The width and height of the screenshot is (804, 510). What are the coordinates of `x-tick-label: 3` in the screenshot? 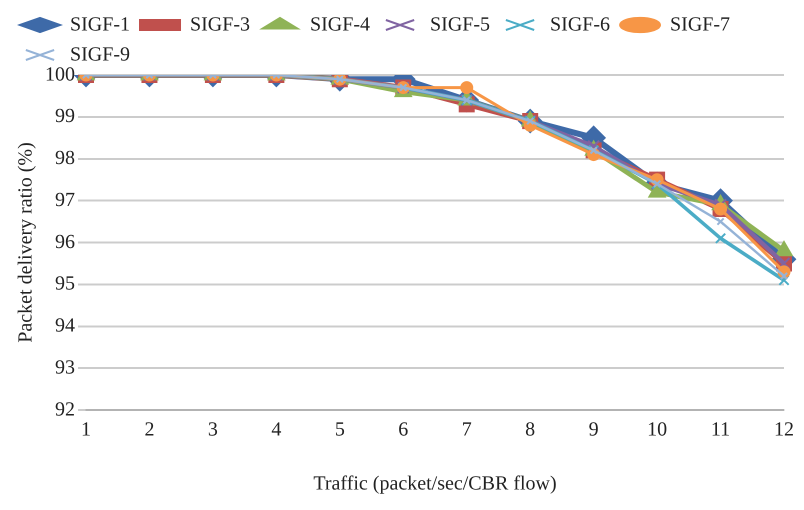 It's located at (213, 429).